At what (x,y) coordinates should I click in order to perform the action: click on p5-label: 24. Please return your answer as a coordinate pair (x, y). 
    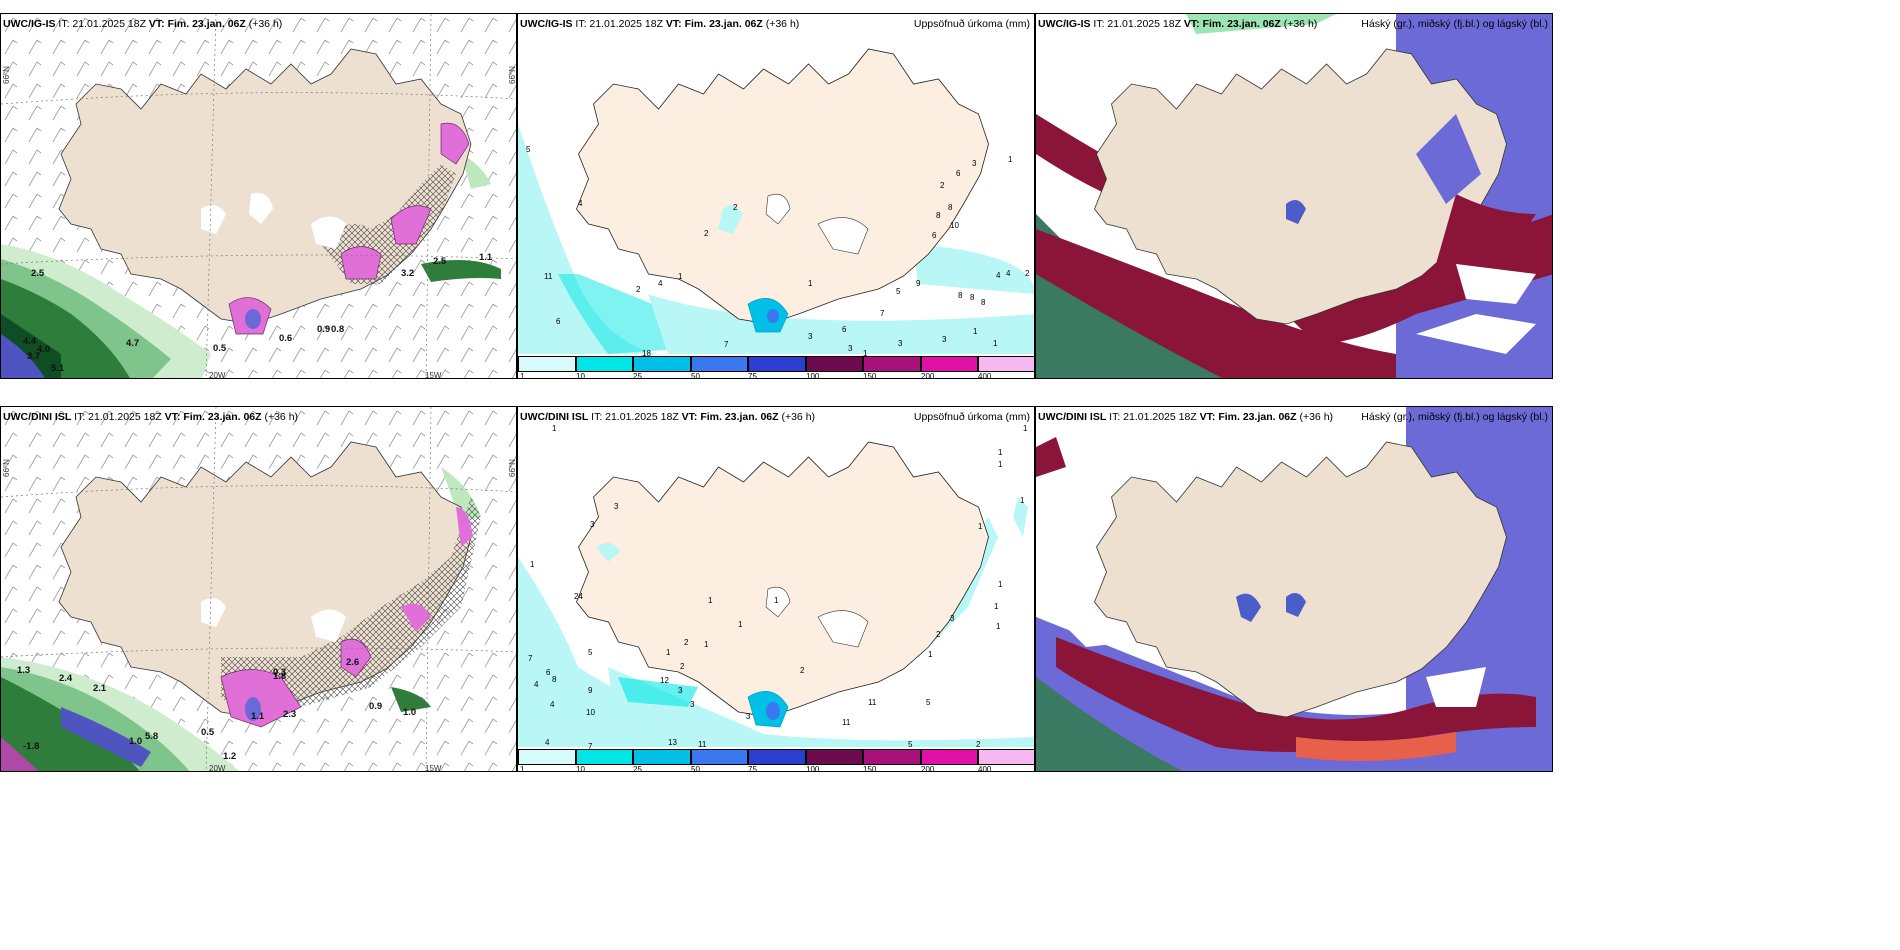
    Looking at the image, I should click on (578, 596).